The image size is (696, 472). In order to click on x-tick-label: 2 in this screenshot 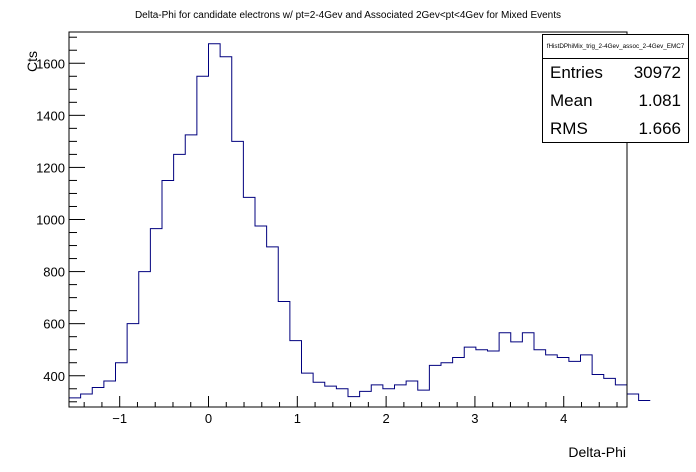, I will do `click(385, 418)`.